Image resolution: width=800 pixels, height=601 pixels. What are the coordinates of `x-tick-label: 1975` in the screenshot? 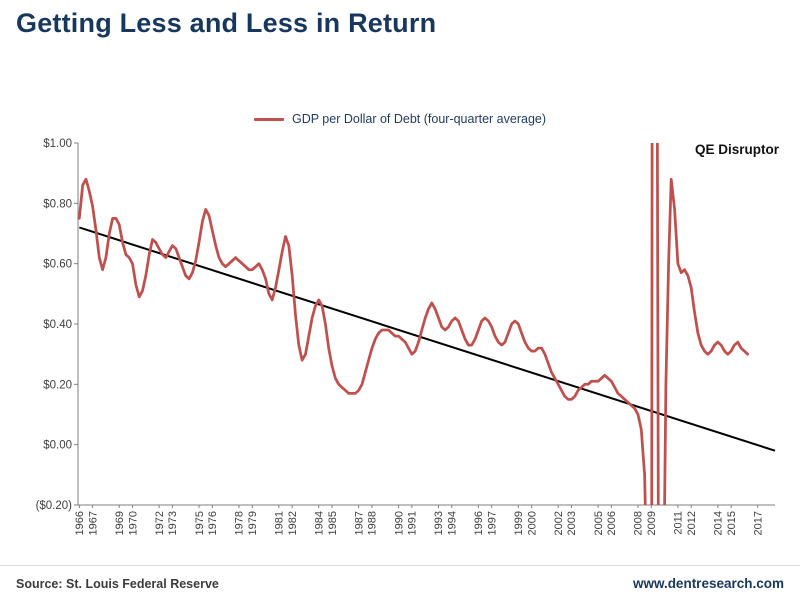 It's located at (200, 523).